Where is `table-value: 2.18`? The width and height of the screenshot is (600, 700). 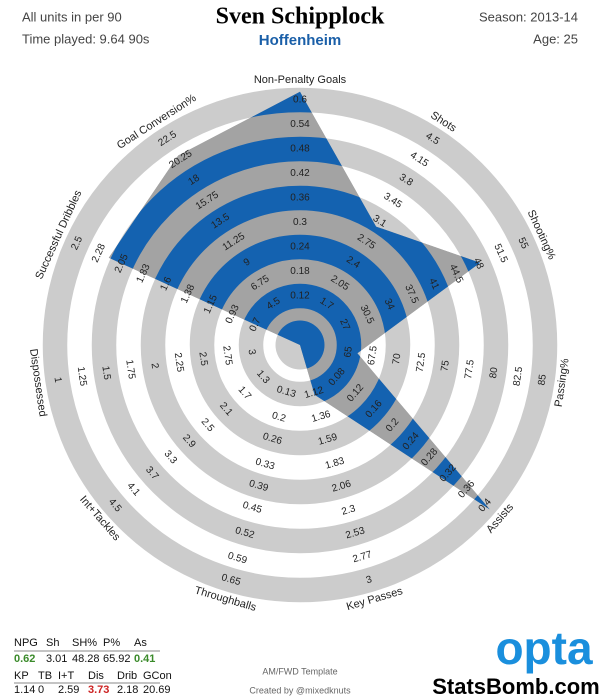 table-value: 2.18 is located at coordinates (127, 690).